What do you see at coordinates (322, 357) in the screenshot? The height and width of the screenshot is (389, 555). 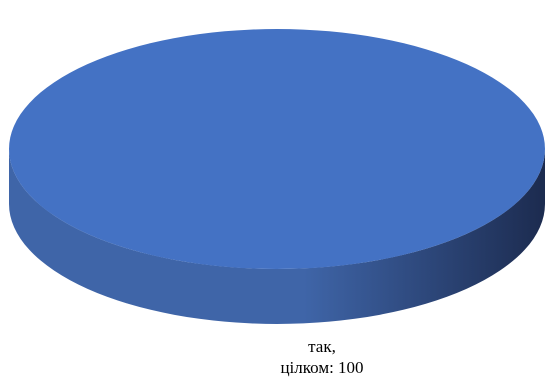 I see `slice-data-label: так, цілком: 100` at bounding box center [322, 357].